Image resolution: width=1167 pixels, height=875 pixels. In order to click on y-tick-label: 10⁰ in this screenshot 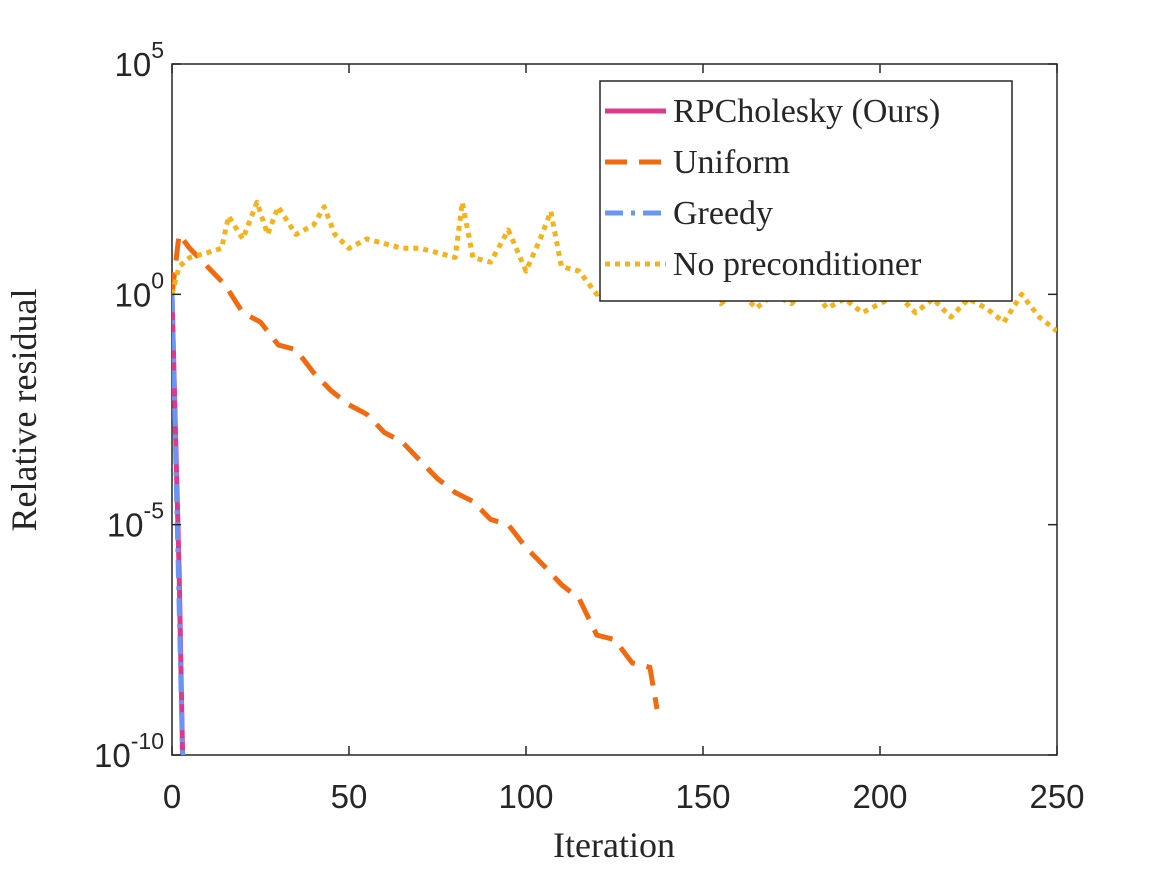, I will do `click(139, 290)`.